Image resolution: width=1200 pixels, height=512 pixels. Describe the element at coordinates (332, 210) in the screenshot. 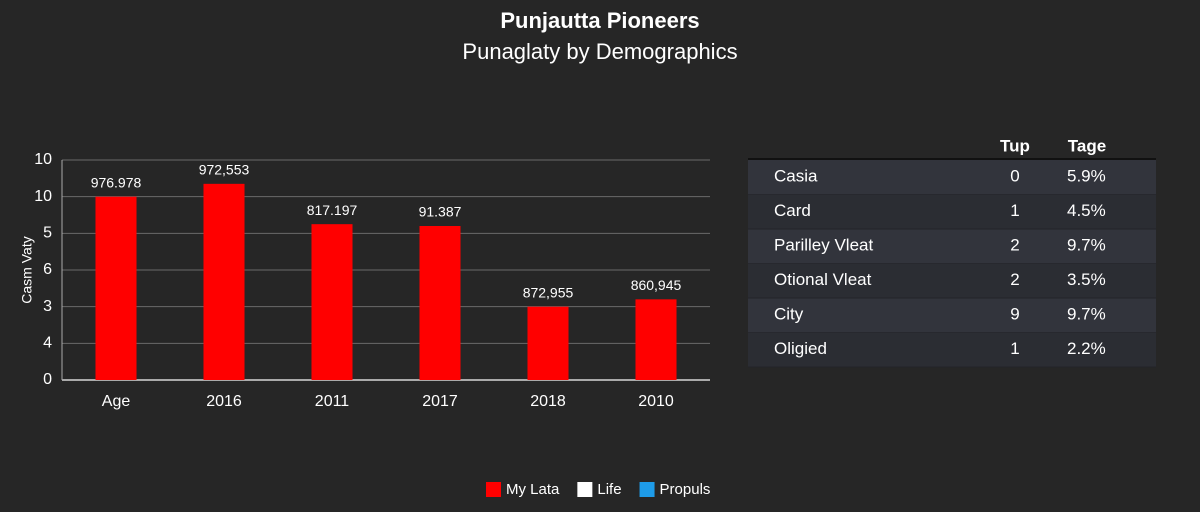

I see `bar-label: 817.197` at that location.